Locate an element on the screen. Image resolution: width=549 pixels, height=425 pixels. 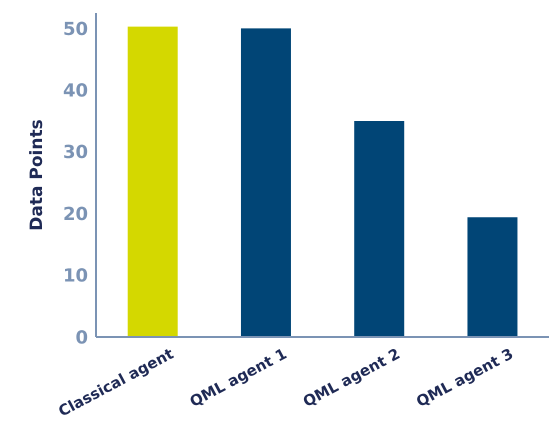
y-tick-label: 30 is located at coordinates (75, 153).